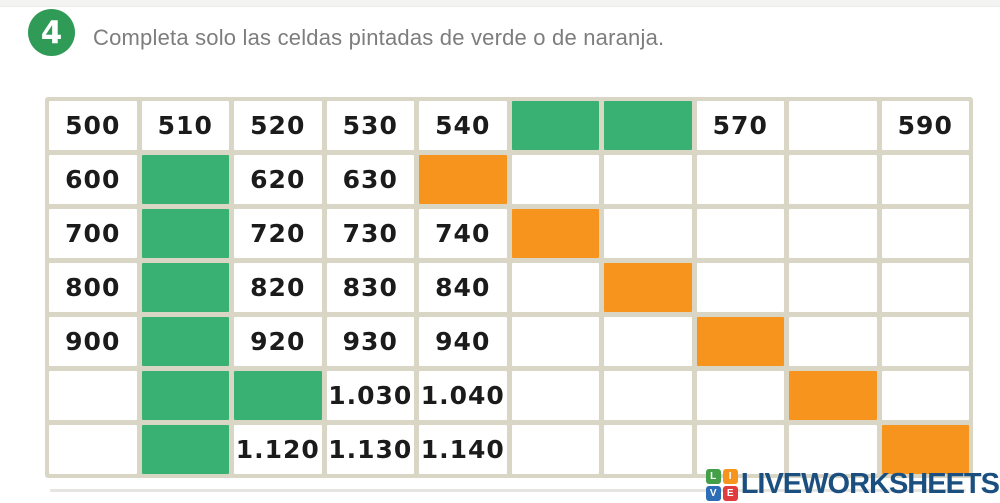 The width and height of the screenshot is (1000, 503). I want to click on grid-cell: 730, so click(370, 233).